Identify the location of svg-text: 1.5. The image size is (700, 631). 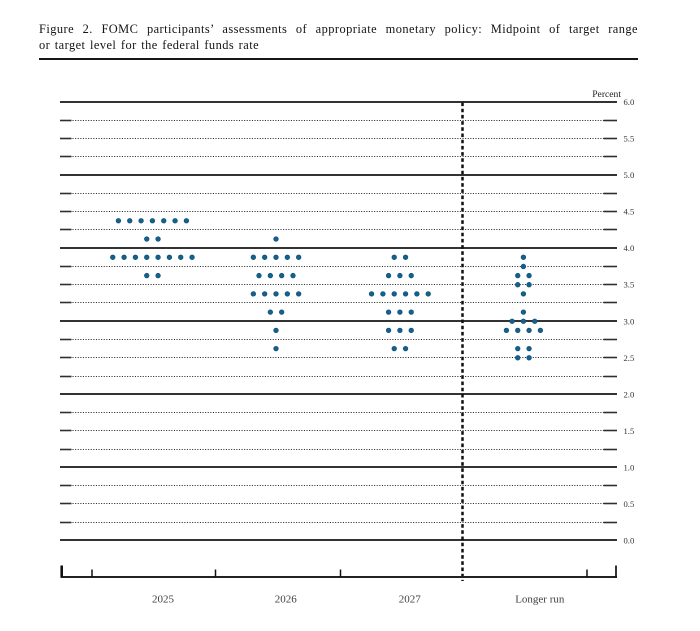
(629, 431).